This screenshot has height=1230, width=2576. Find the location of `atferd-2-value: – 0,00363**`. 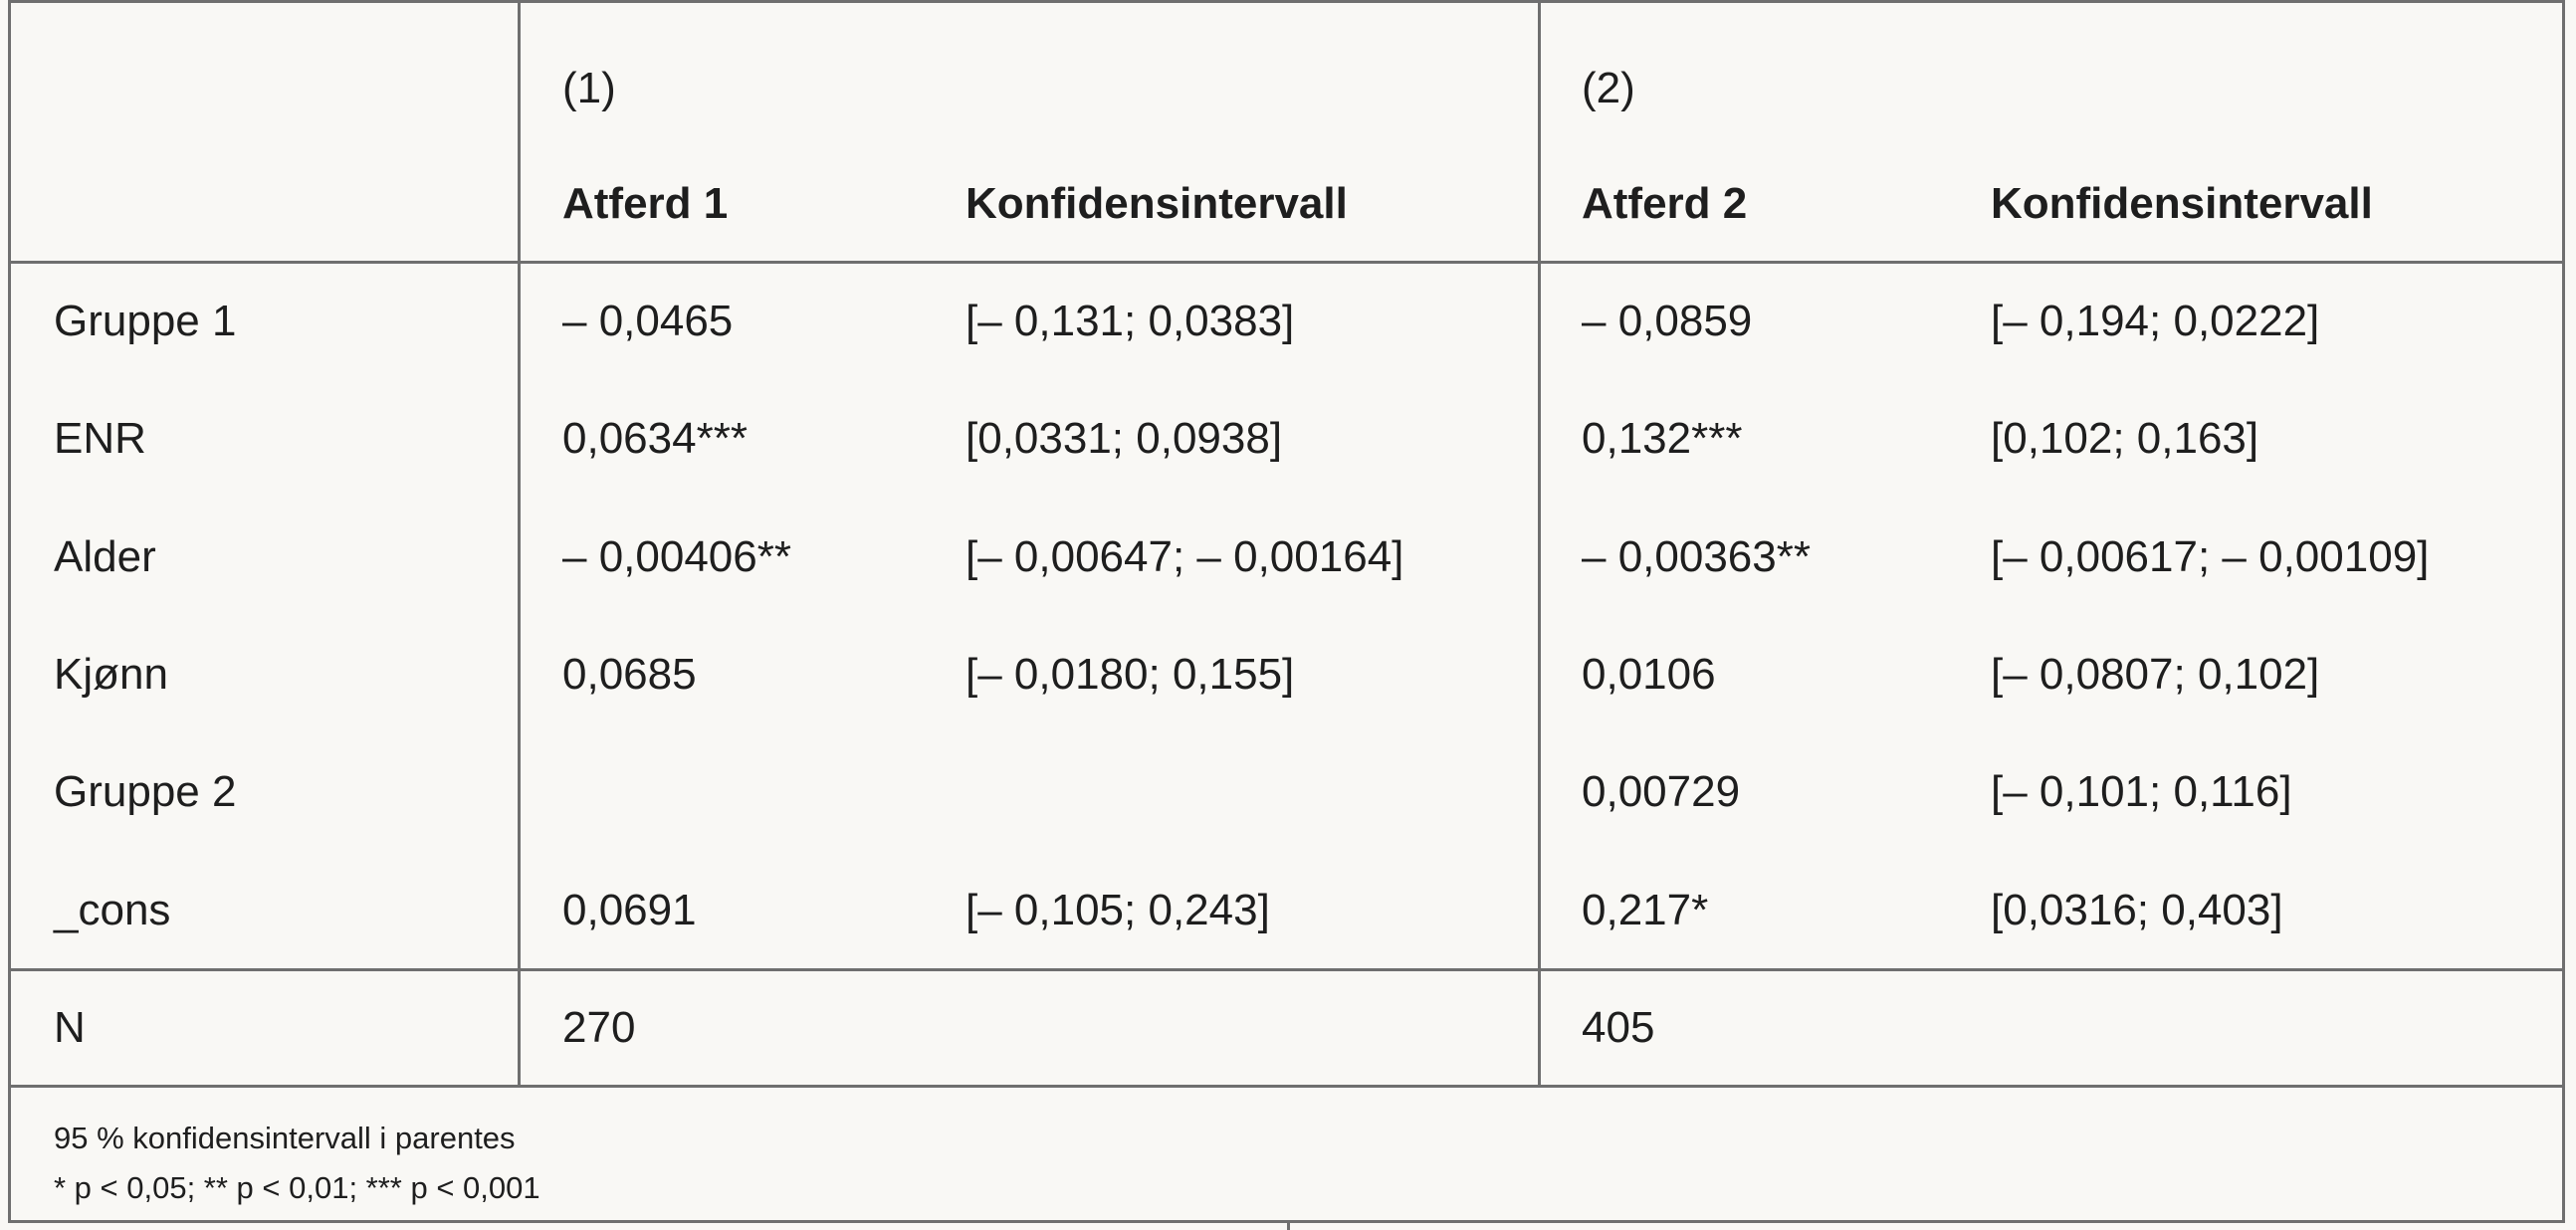

atferd-2-value: – 0,00363** is located at coordinates (1696, 556).